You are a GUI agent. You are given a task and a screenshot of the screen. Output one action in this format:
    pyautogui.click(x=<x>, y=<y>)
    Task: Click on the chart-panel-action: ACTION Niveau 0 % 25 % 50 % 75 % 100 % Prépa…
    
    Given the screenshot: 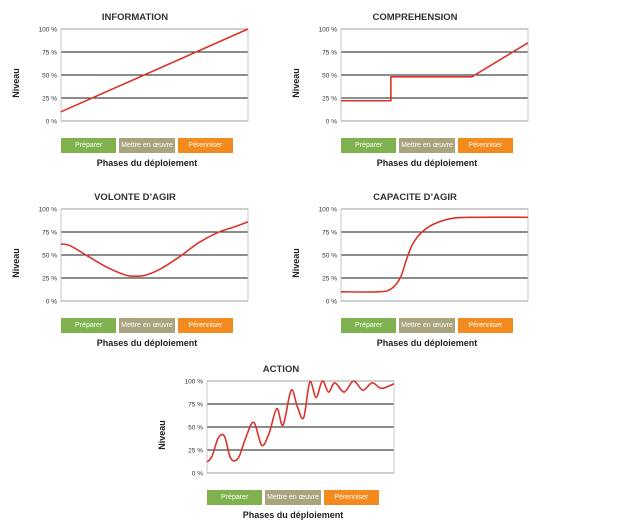 What is the action you would take?
    pyautogui.click(x=276, y=444)
    